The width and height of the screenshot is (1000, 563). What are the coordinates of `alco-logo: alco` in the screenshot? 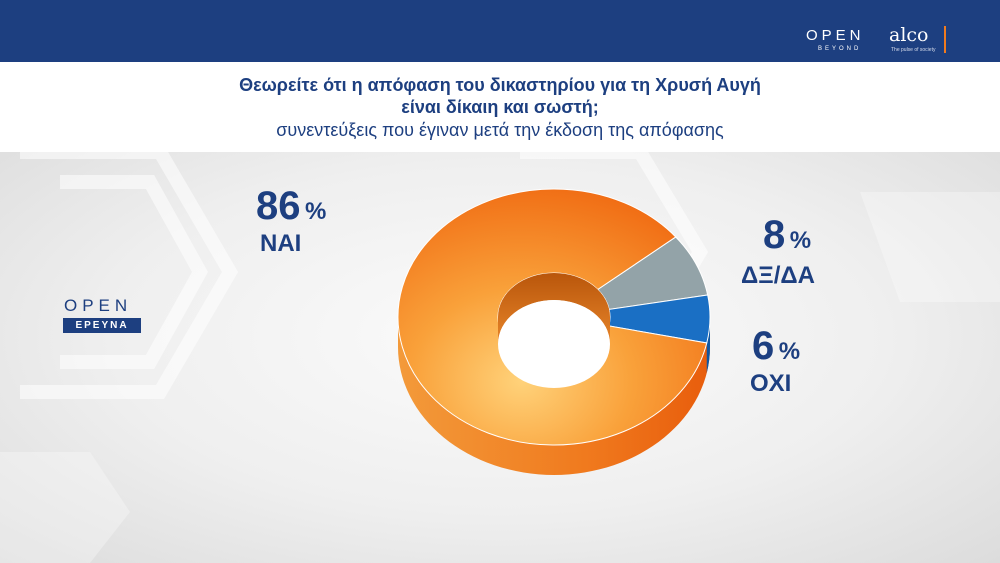 It's located at (909, 35).